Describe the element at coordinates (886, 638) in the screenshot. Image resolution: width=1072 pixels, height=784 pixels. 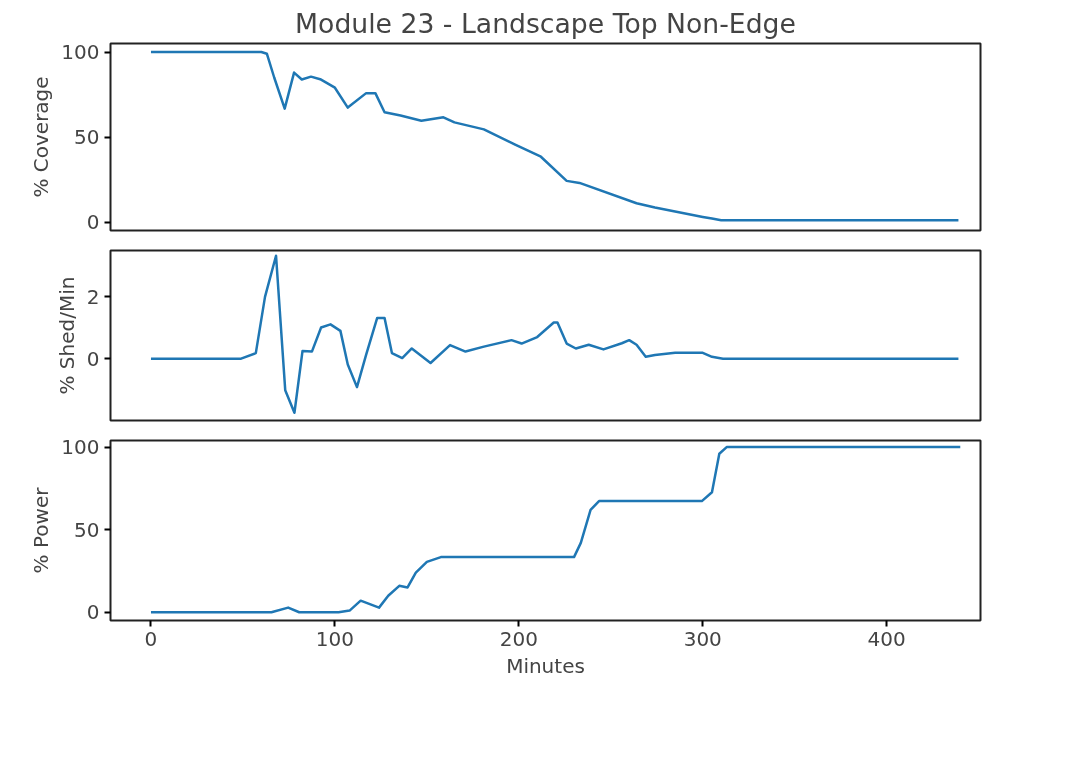
I see `x-tick-label: 400` at that location.